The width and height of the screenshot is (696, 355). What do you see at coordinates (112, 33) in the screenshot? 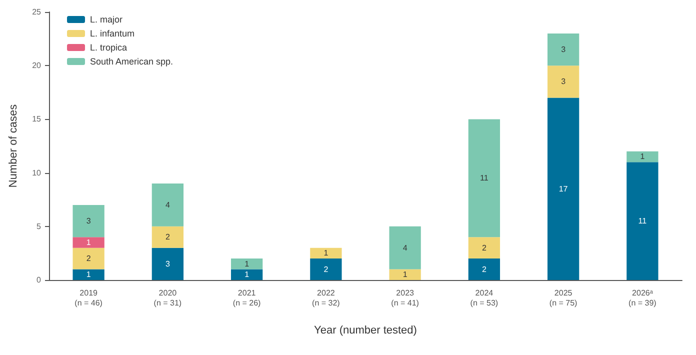
I see `legend-label: L. infantum` at bounding box center [112, 33].